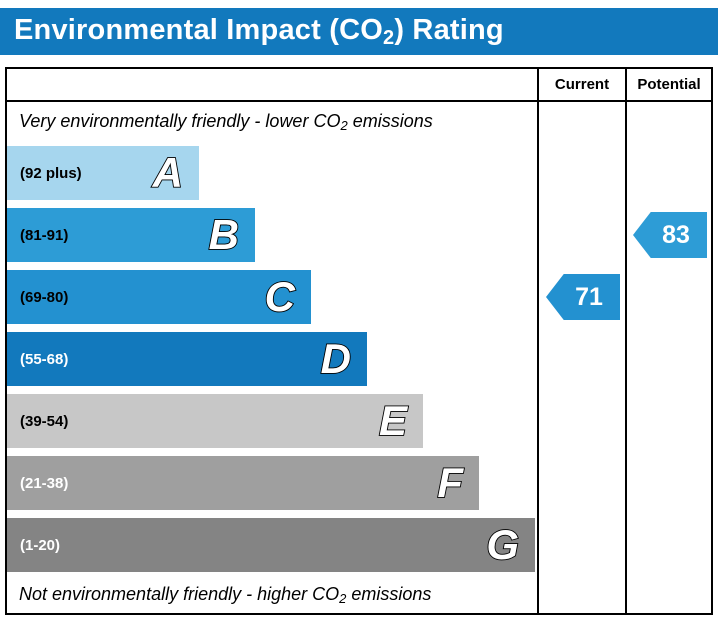 Image resolution: width=718 pixels, height=619 pixels. I want to click on current-rating-value: 71, so click(589, 296).